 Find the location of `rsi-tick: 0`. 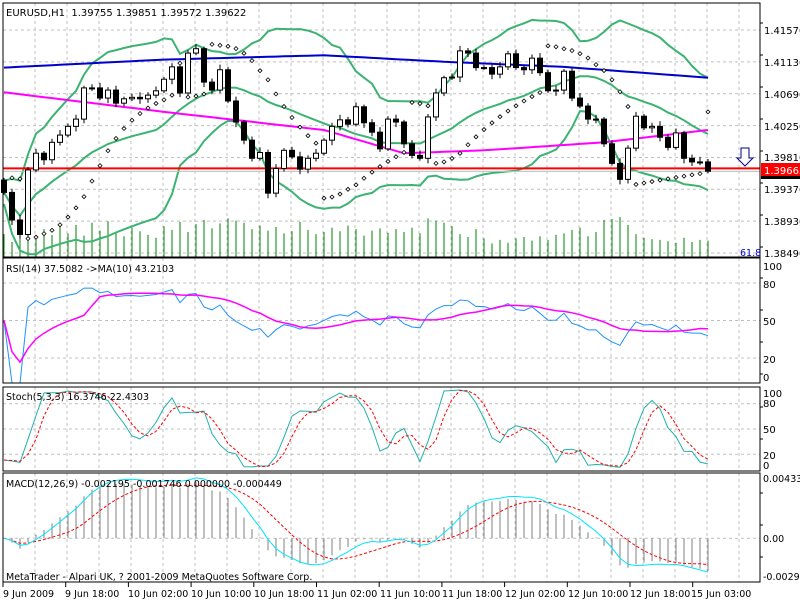

rsi-tick: 0 is located at coordinates (766, 378).